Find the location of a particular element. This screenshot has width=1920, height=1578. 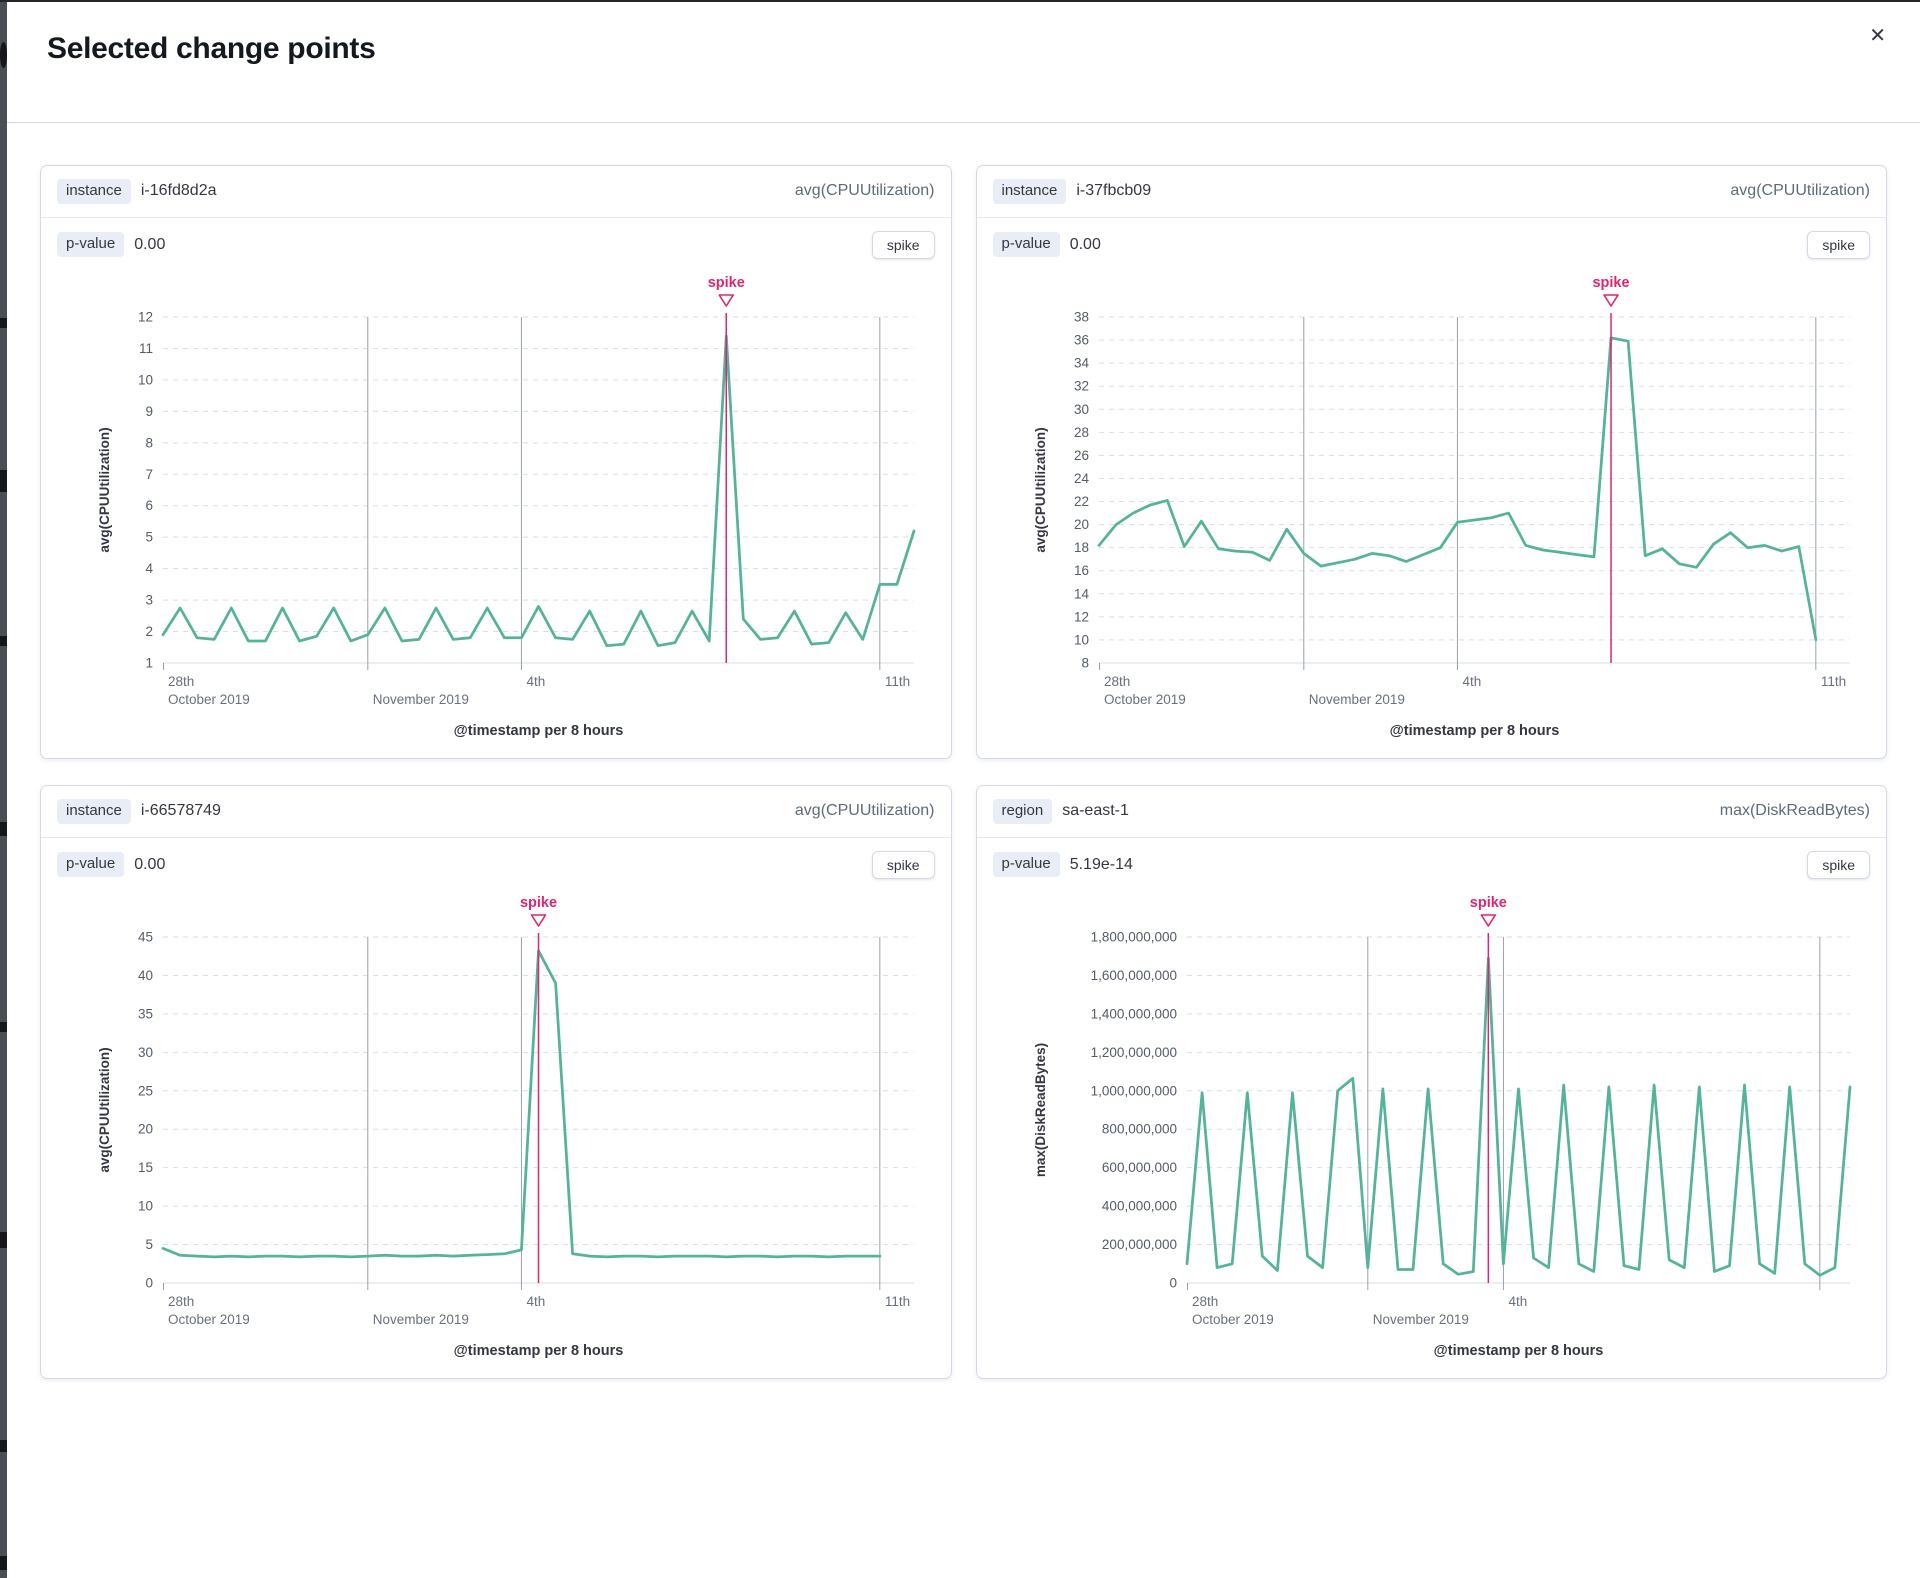

svg-text: 11 is located at coordinates (146, 348).